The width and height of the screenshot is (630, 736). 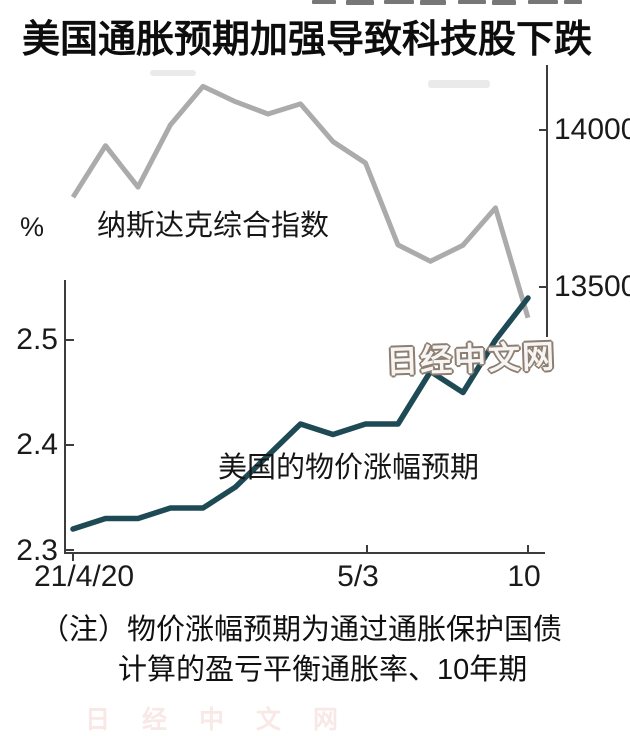 I want to click on nikkei-footer-watermark: 日经中文网, so click(x=228, y=720).